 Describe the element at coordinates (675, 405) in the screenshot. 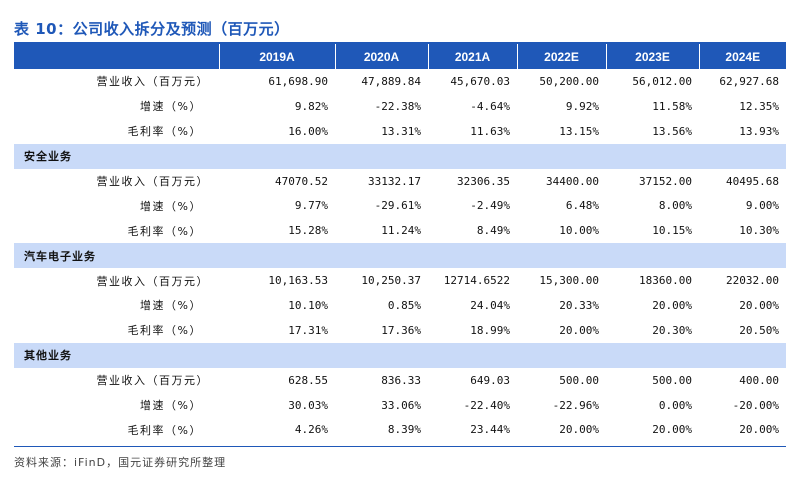

I see `table-cell: 0.00%` at that location.